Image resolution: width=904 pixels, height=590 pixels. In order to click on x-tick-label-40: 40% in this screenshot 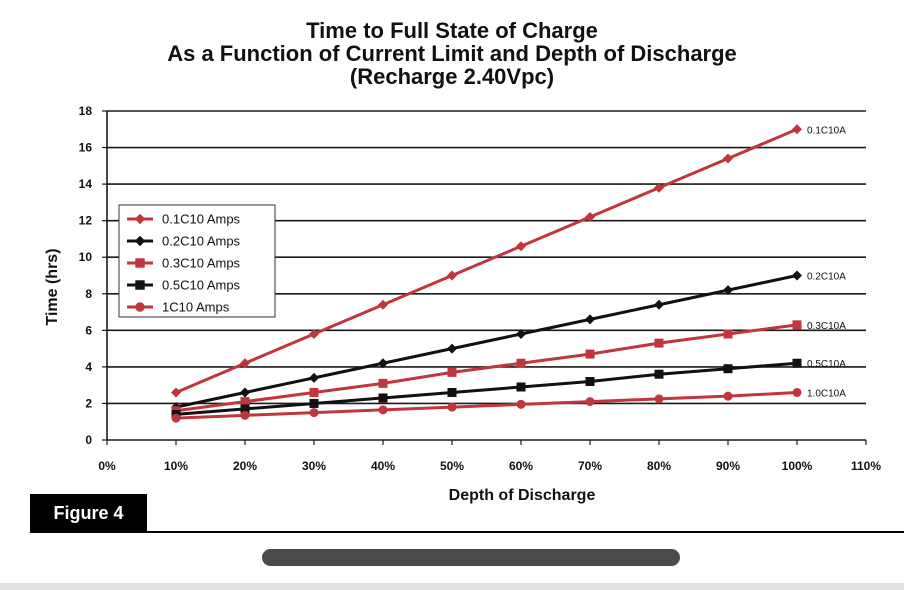, I will do `click(383, 466)`.